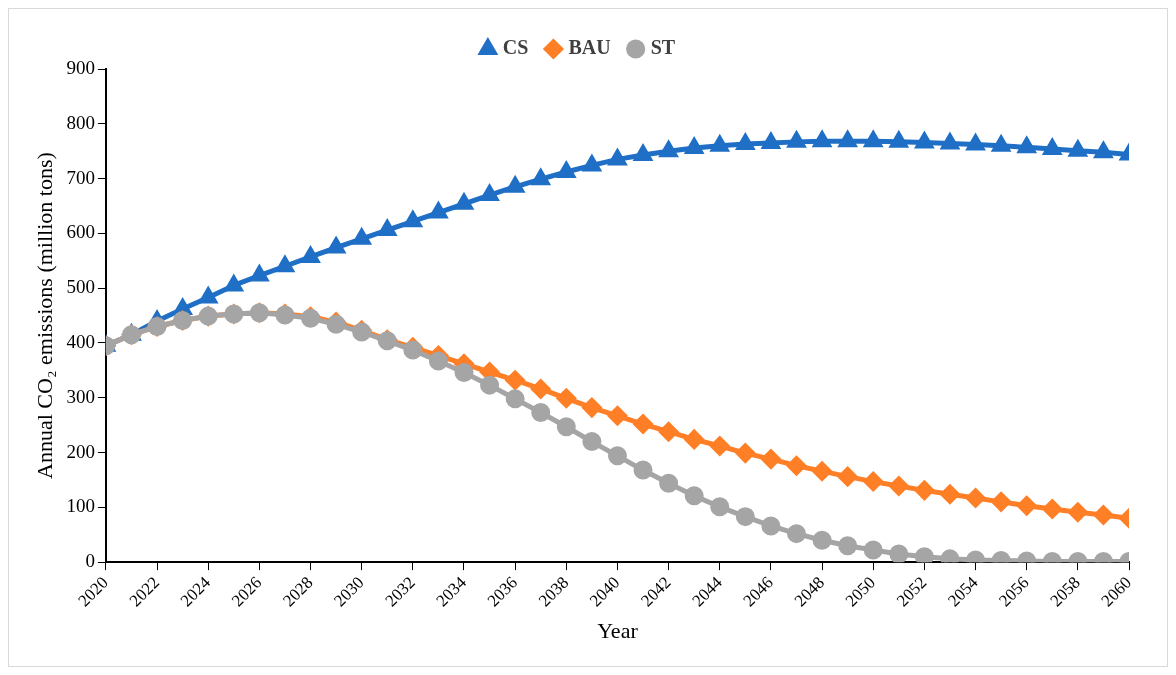 The image size is (1176, 675). I want to click on legend-label: ST, so click(663, 47).